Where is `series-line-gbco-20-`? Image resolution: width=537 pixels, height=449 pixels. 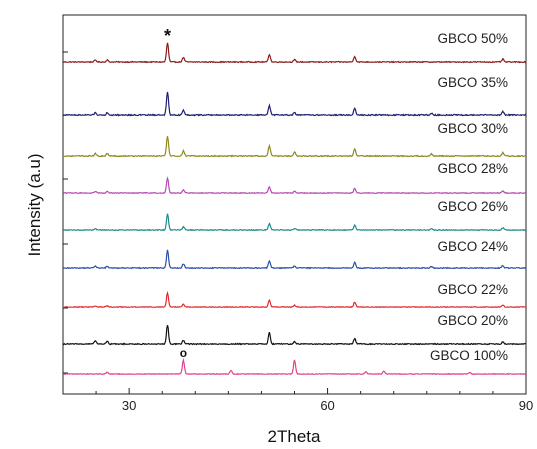
series-line-gbco-20- is located at coordinates (294, 335).